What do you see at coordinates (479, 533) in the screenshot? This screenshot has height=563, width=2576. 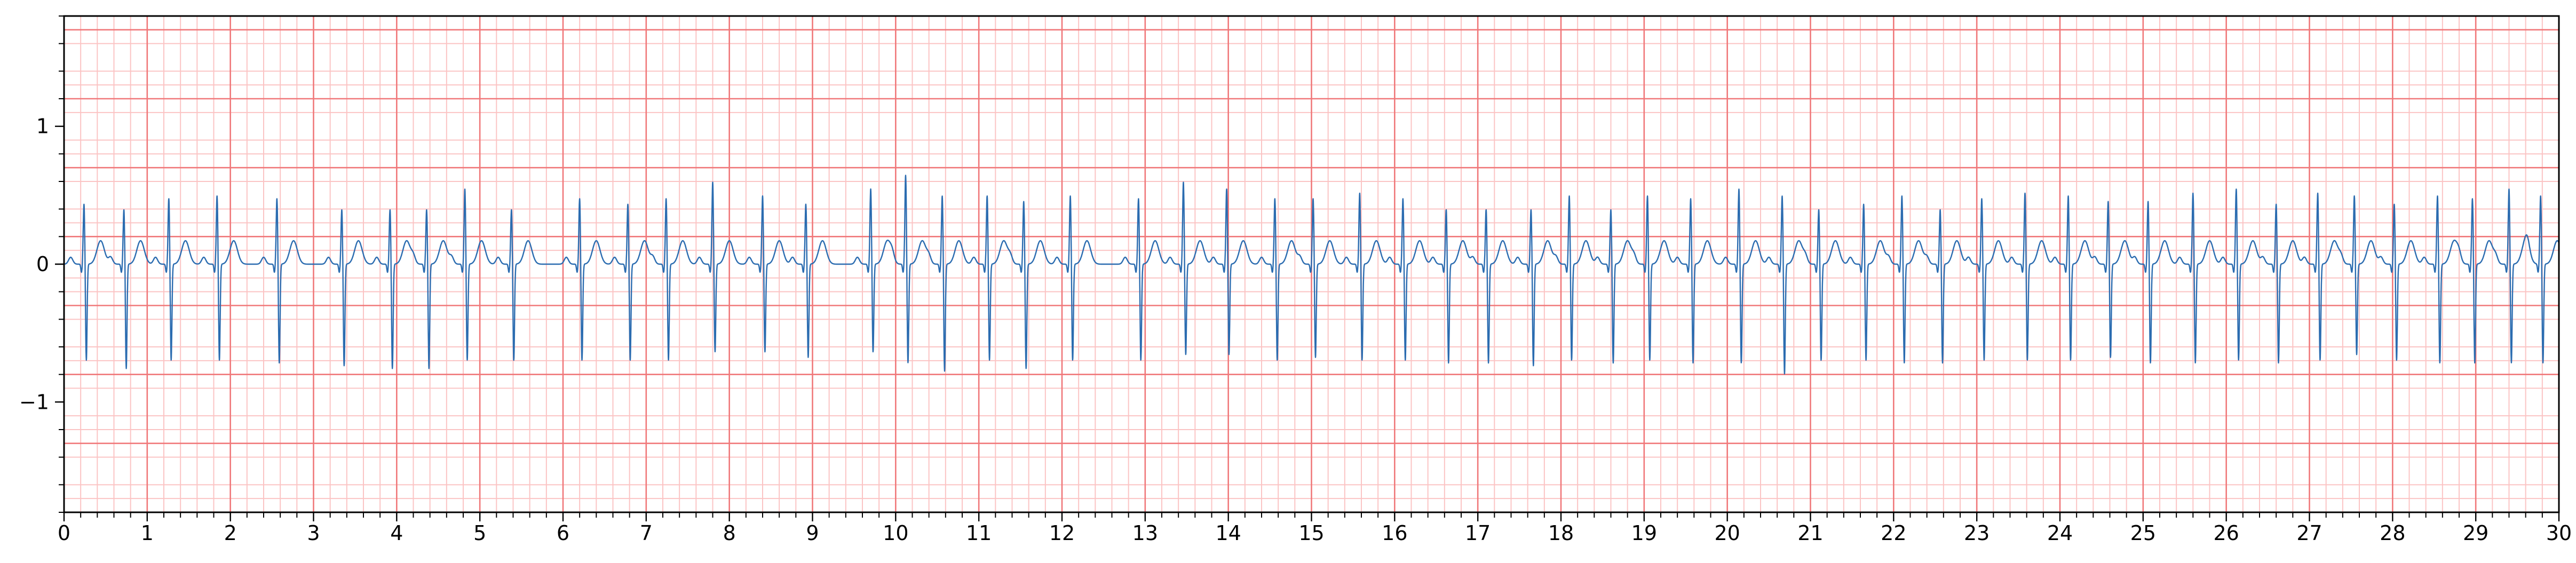 I see `x-tick-label: 5` at bounding box center [479, 533].